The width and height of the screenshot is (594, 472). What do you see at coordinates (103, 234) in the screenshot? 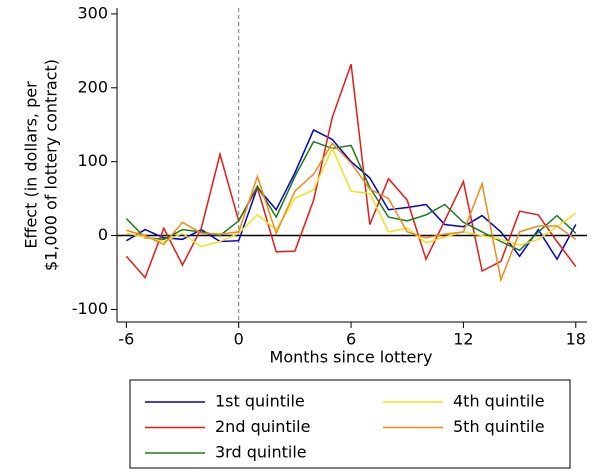
I see `y-tick-label: 0` at bounding box center [103, 234].